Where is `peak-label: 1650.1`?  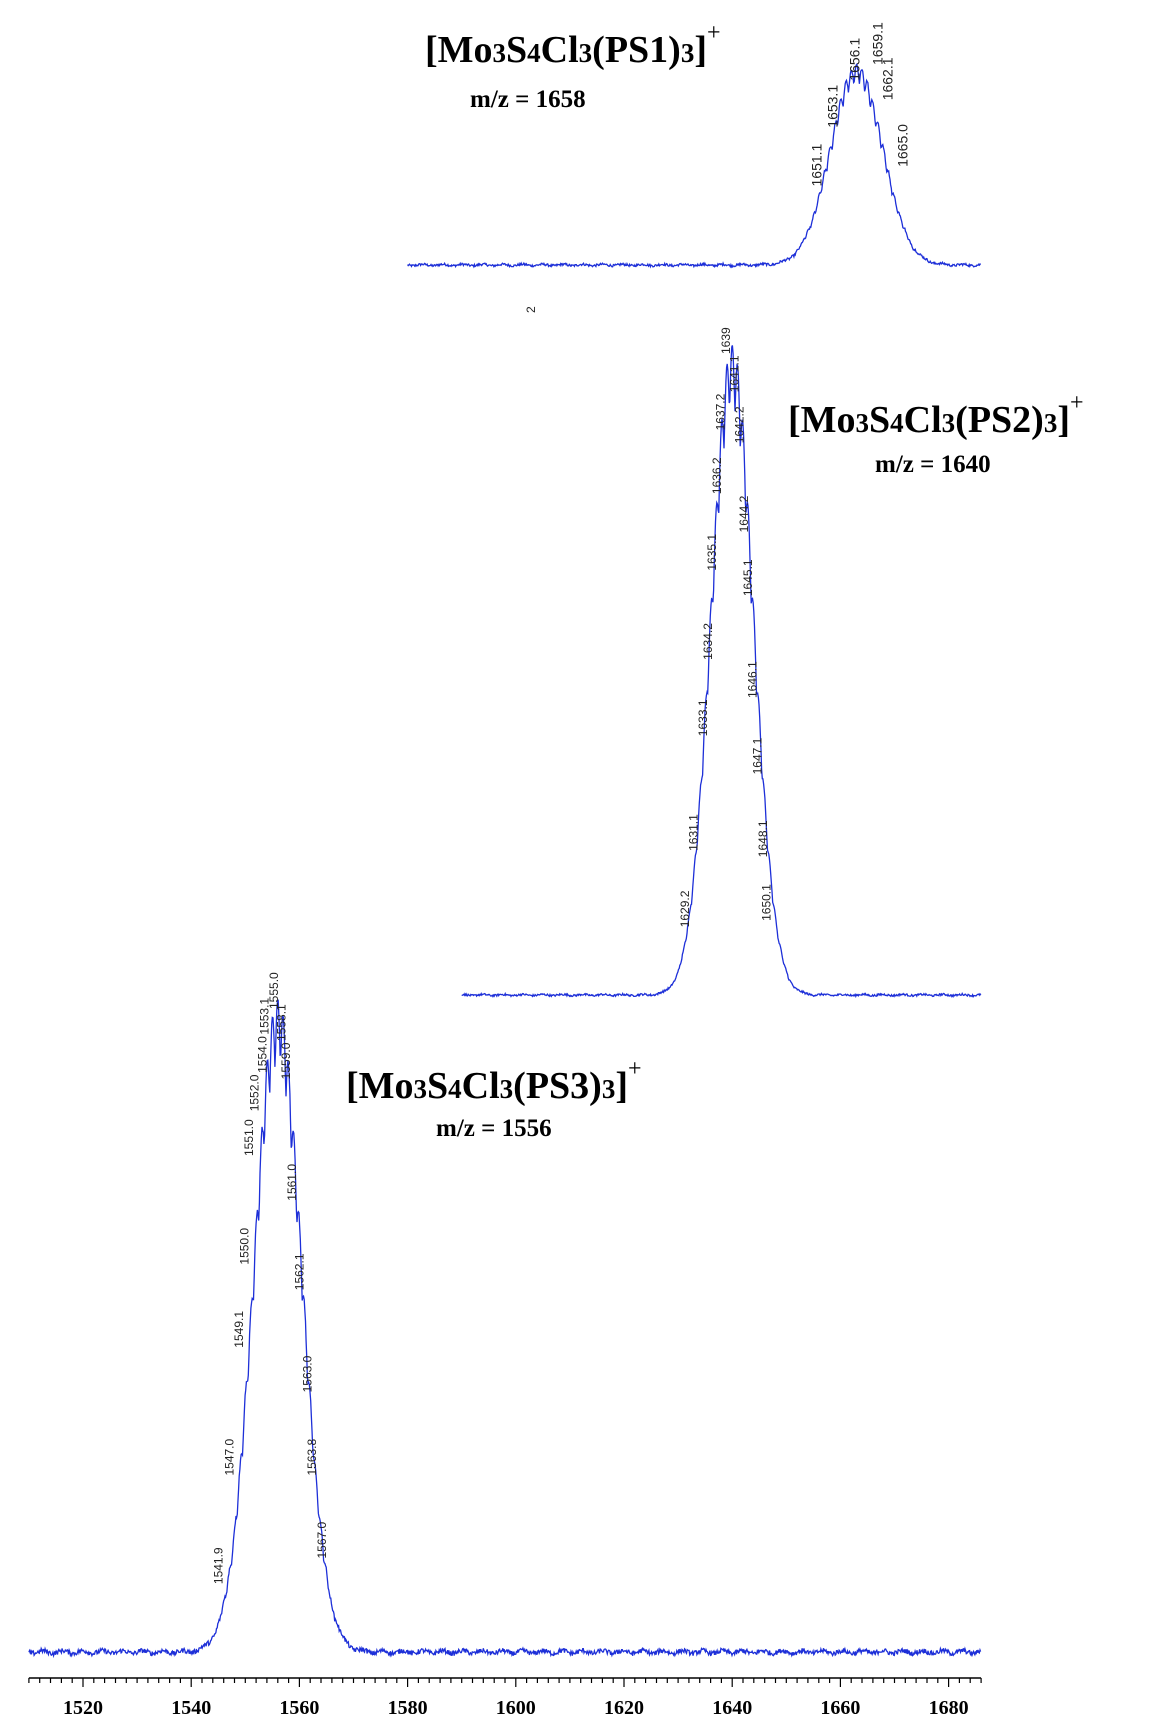 peak-label: 1650.1 is located at coordinates (767, 902).